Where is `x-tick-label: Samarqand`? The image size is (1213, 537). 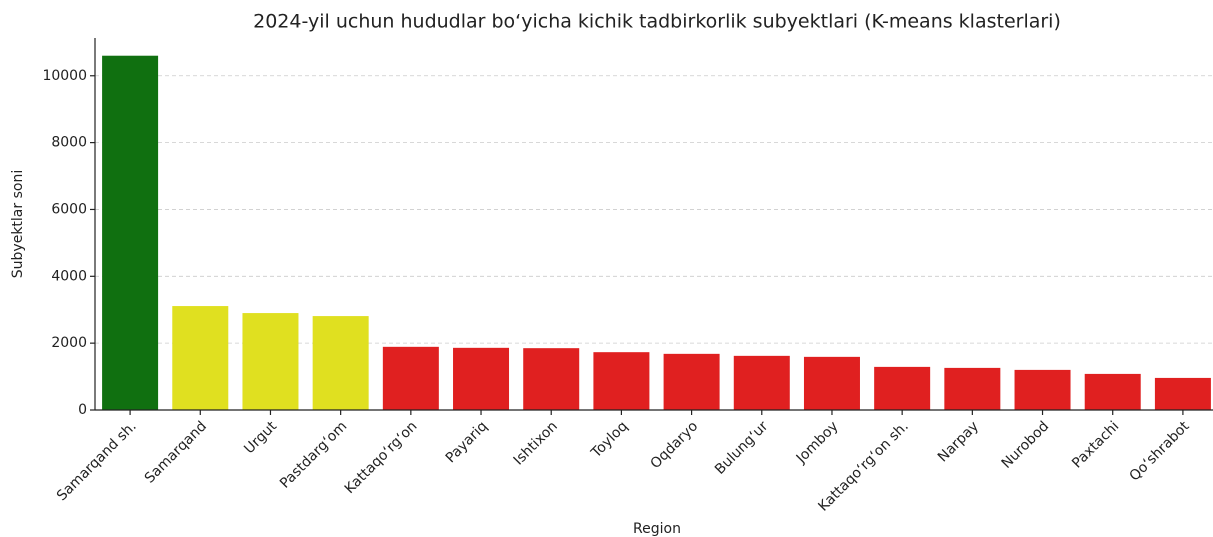 x-tick-label: Samarqand is located at coordinates (176, 452).